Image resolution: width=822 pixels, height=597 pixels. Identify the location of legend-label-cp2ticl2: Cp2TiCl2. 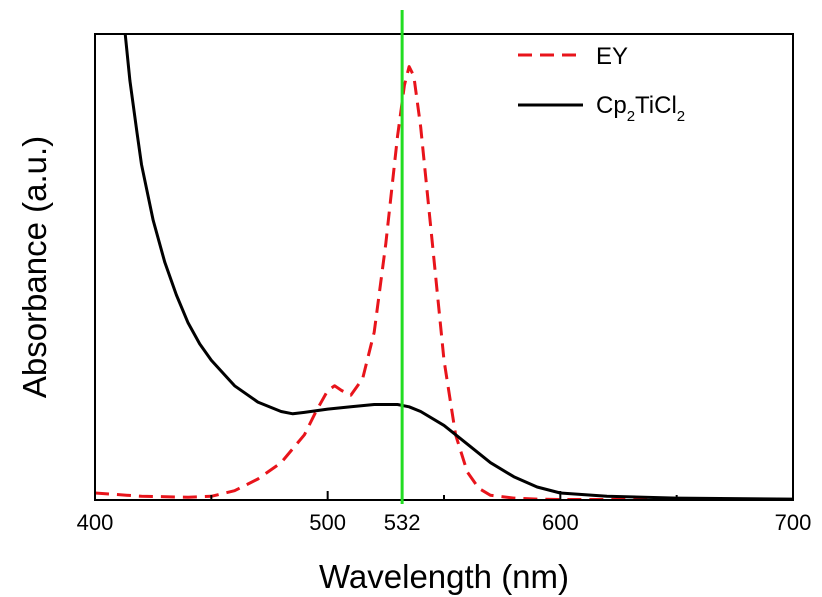
(640, 108).